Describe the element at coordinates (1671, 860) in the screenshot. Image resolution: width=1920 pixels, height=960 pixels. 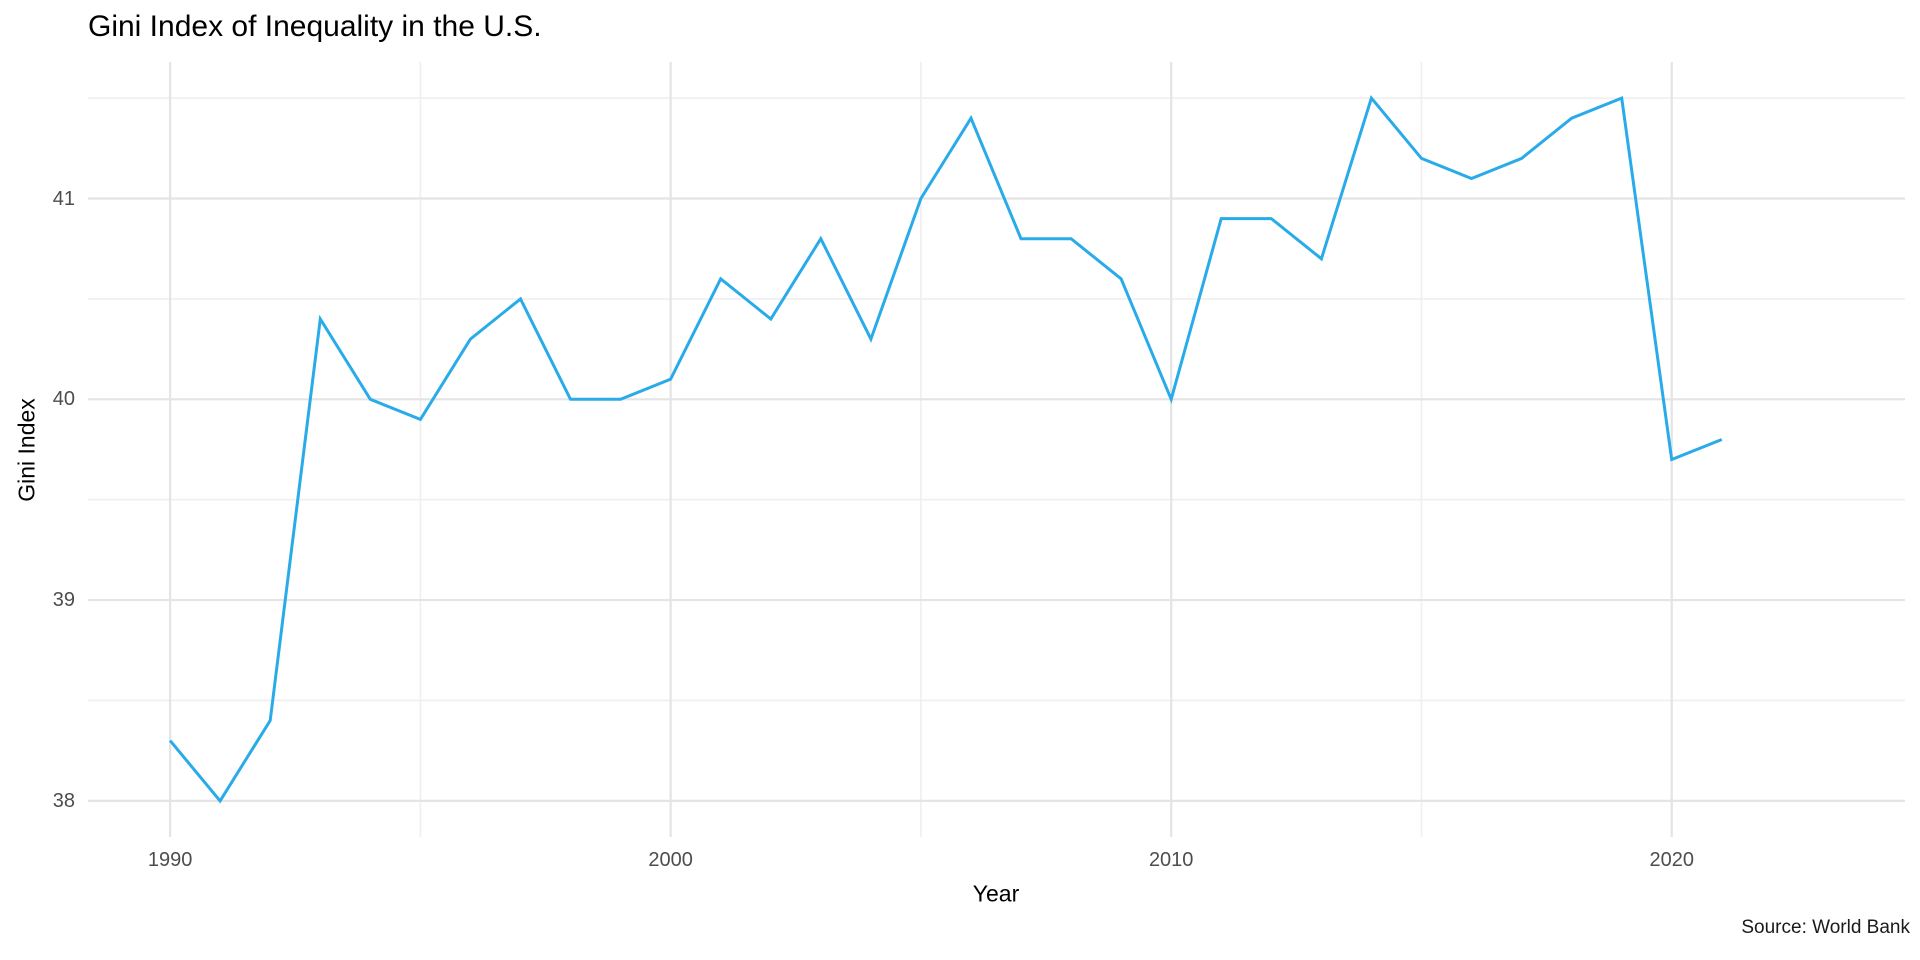
I see `x-tick-label: 2020` at that location.